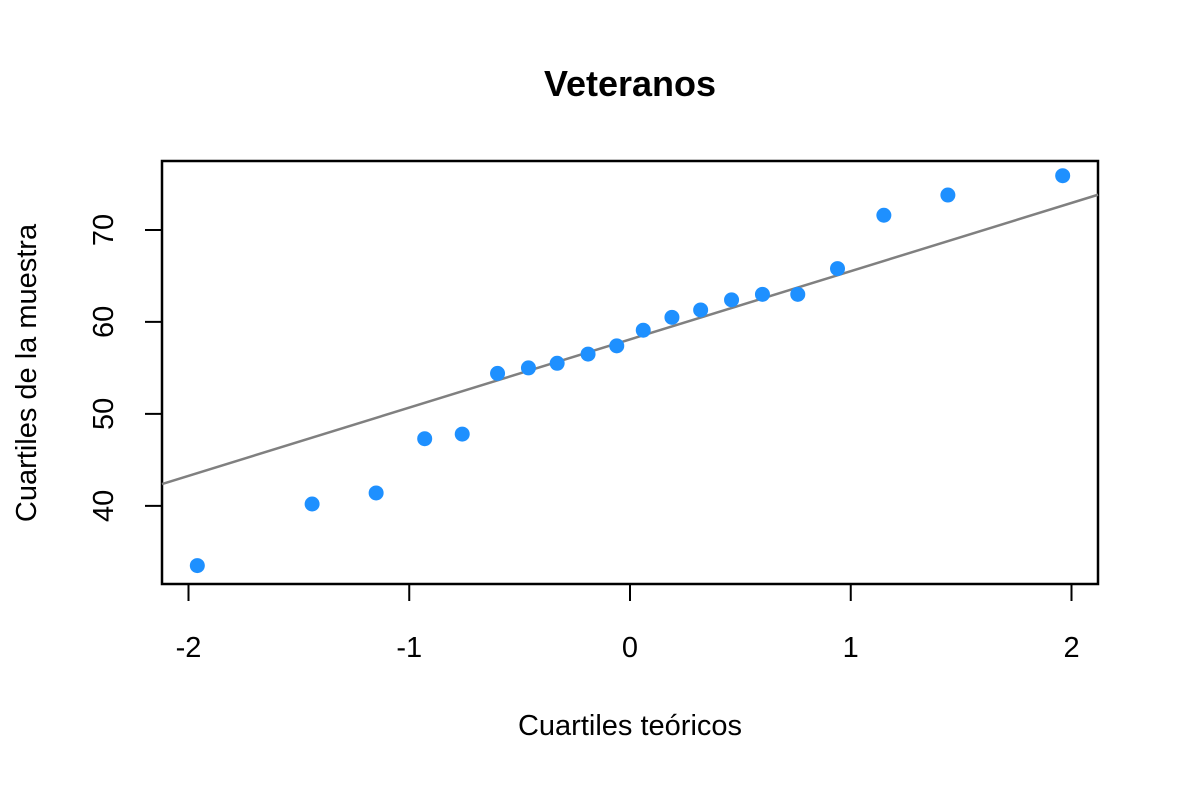 Image resolution: width=1181 pixels, height=787 pixels. Describe the element at coordinates (409, 648) in the screenshot. I see `x-tick-label: -1` at that location.